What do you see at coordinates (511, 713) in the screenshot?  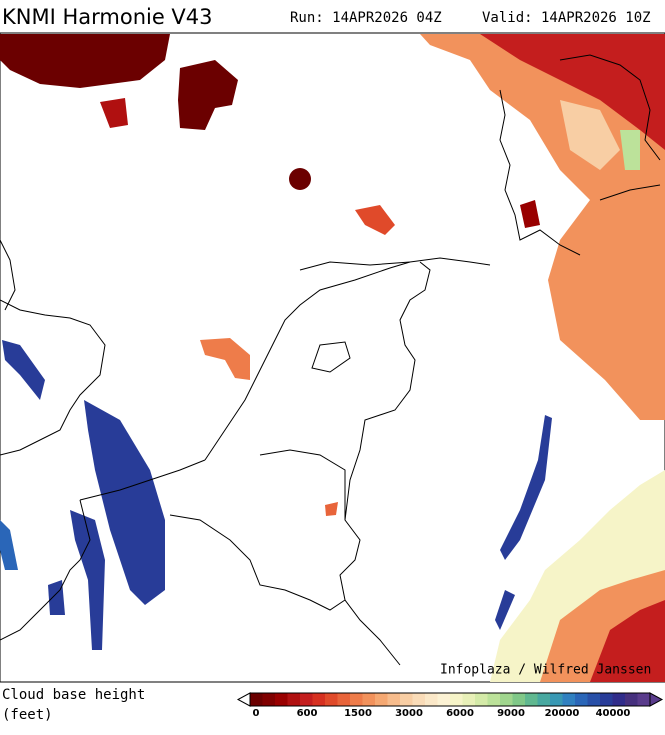 I see `colorbar-tick-label: 9000` at bounding box center [511, 713].